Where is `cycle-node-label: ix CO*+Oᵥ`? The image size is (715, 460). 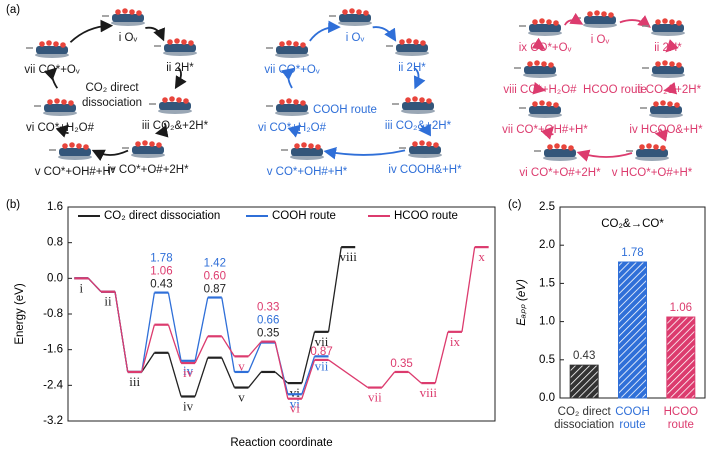 cycle-node-label: ix CO*+Oᵥ is located at coordinates (545, 48).